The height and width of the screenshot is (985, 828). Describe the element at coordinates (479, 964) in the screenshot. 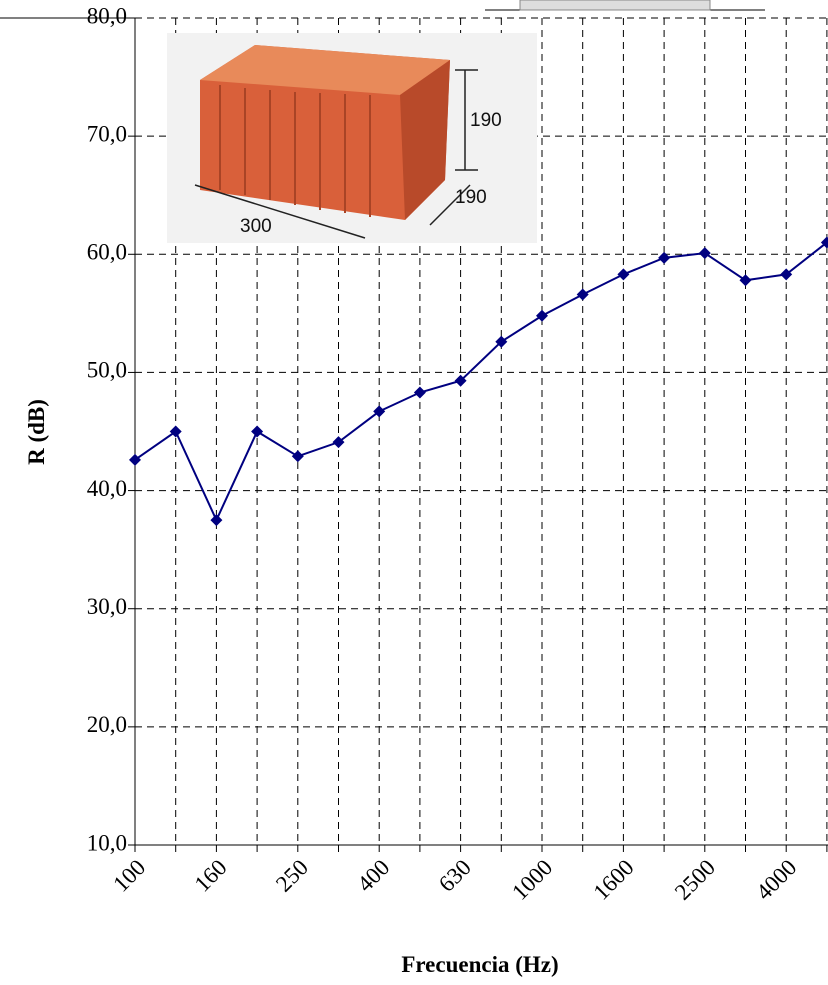

I see `x-axis-label: Frecuencia (Hz)` at that location.